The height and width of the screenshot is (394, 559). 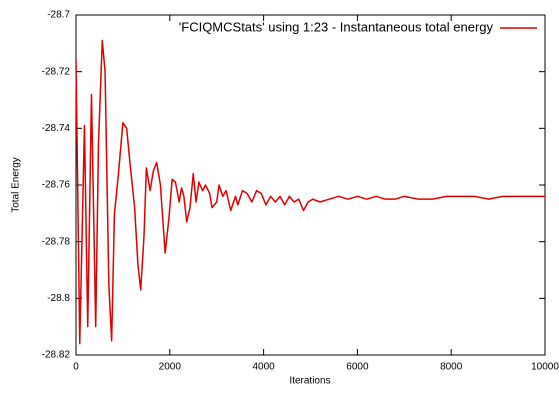 I want to click on x-tick-label: 2000, so click(x=170, y=367).